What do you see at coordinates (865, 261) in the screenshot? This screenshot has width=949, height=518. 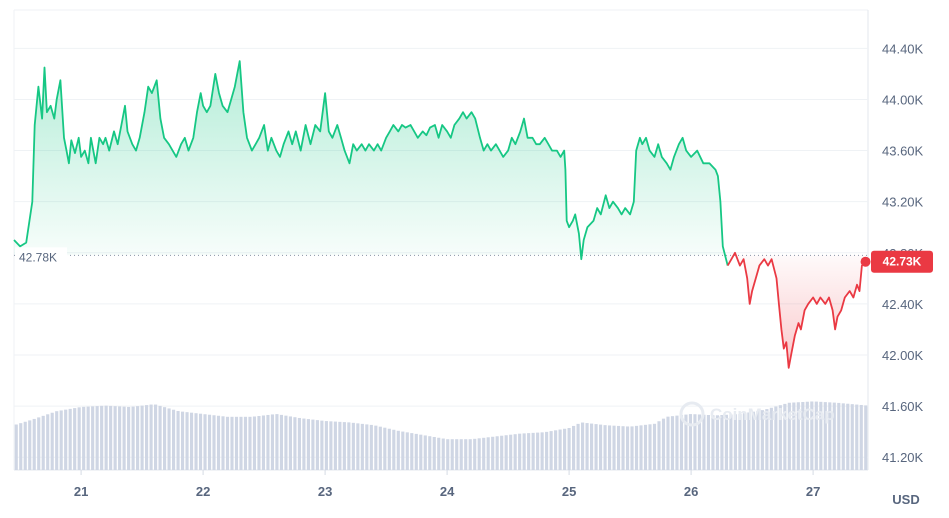 I see `last-price-dot` at bounding box center [865, 261].